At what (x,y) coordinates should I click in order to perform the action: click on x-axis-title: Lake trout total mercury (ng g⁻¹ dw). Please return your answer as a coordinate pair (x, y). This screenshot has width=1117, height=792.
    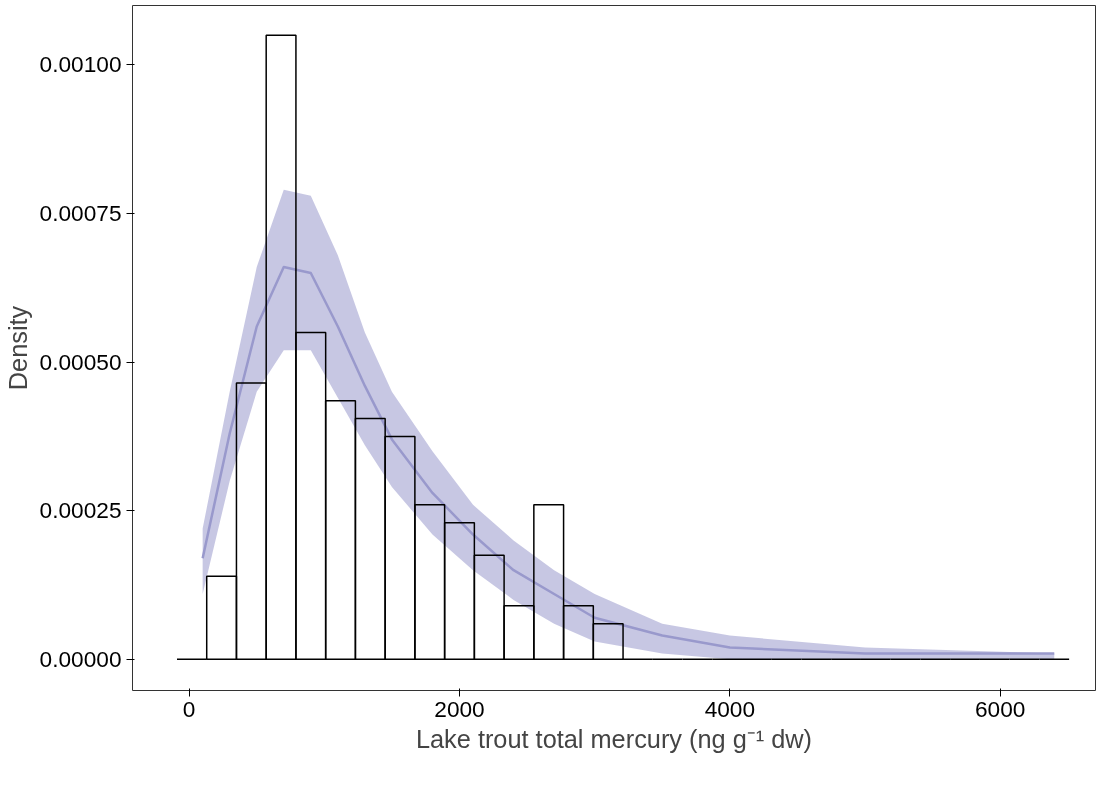
    Looking at the image, I should click on (614, 738).